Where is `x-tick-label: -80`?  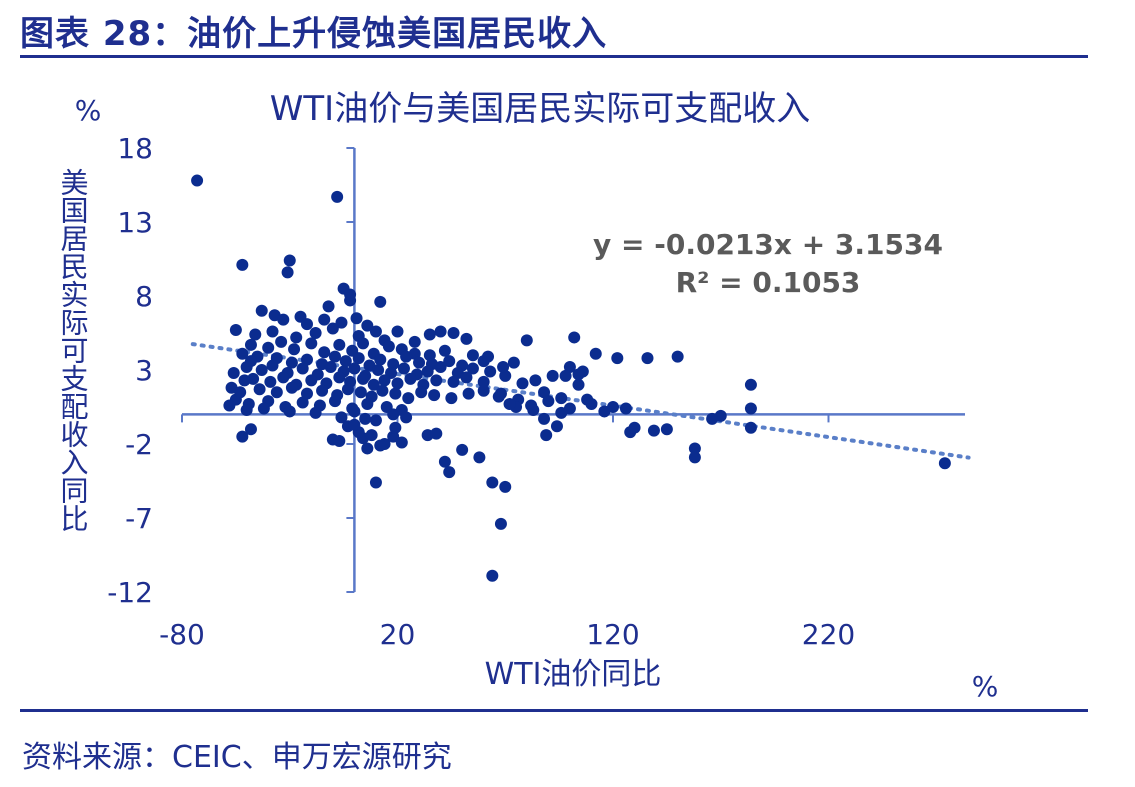
x-tick-label: -80 is located at coordinates (182, 634).